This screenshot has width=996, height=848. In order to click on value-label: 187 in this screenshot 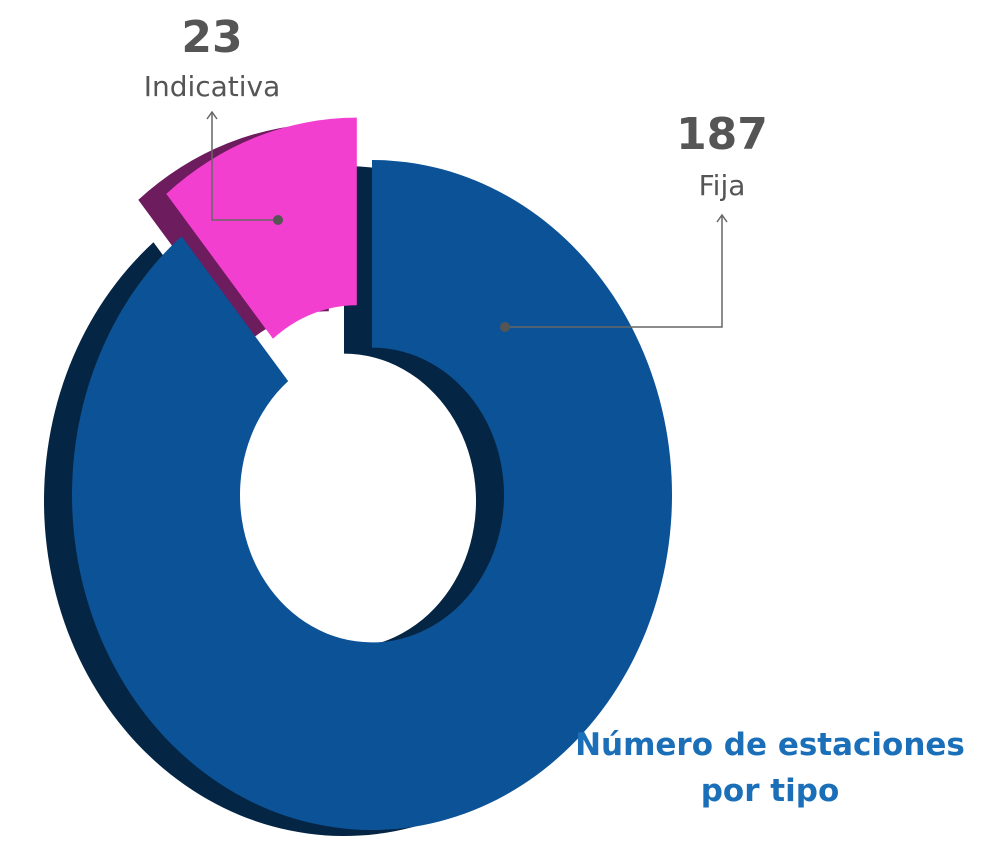, I will do `click(722, 134)`.